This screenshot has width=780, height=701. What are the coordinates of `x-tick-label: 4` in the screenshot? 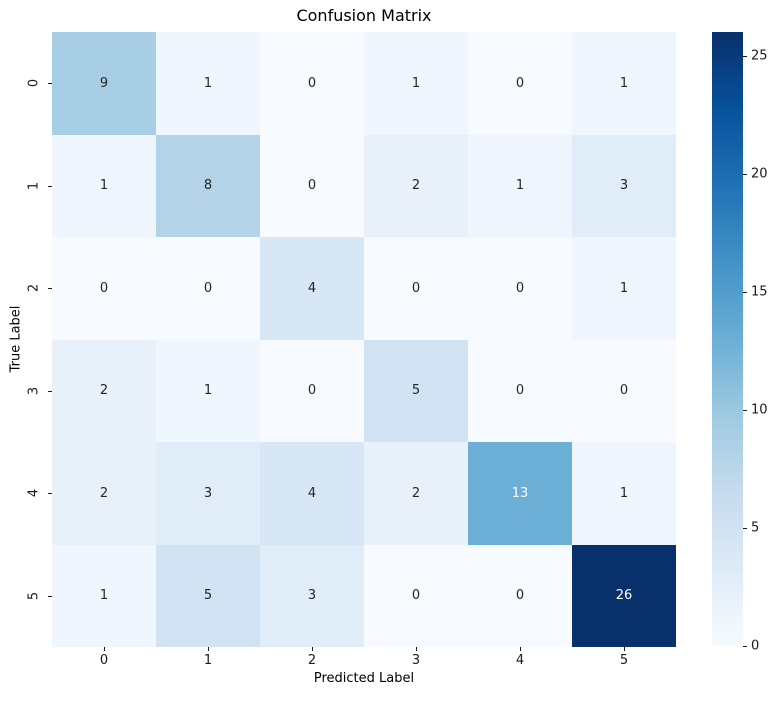 It's located at (520, 660).